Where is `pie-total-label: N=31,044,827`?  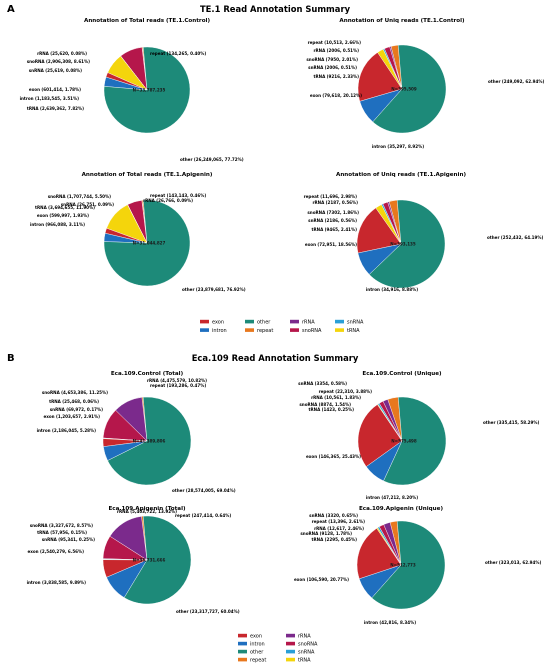
pie-total-label: N=31,044,827 is located at coordinates (149, 243).